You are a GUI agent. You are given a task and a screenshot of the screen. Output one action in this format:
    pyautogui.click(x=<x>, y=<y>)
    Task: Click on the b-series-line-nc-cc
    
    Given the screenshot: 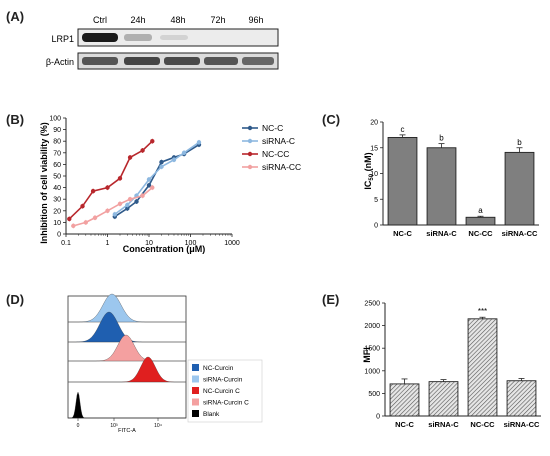 What is the action you would take?
    pyautogui.click(x=110, y=180)
    